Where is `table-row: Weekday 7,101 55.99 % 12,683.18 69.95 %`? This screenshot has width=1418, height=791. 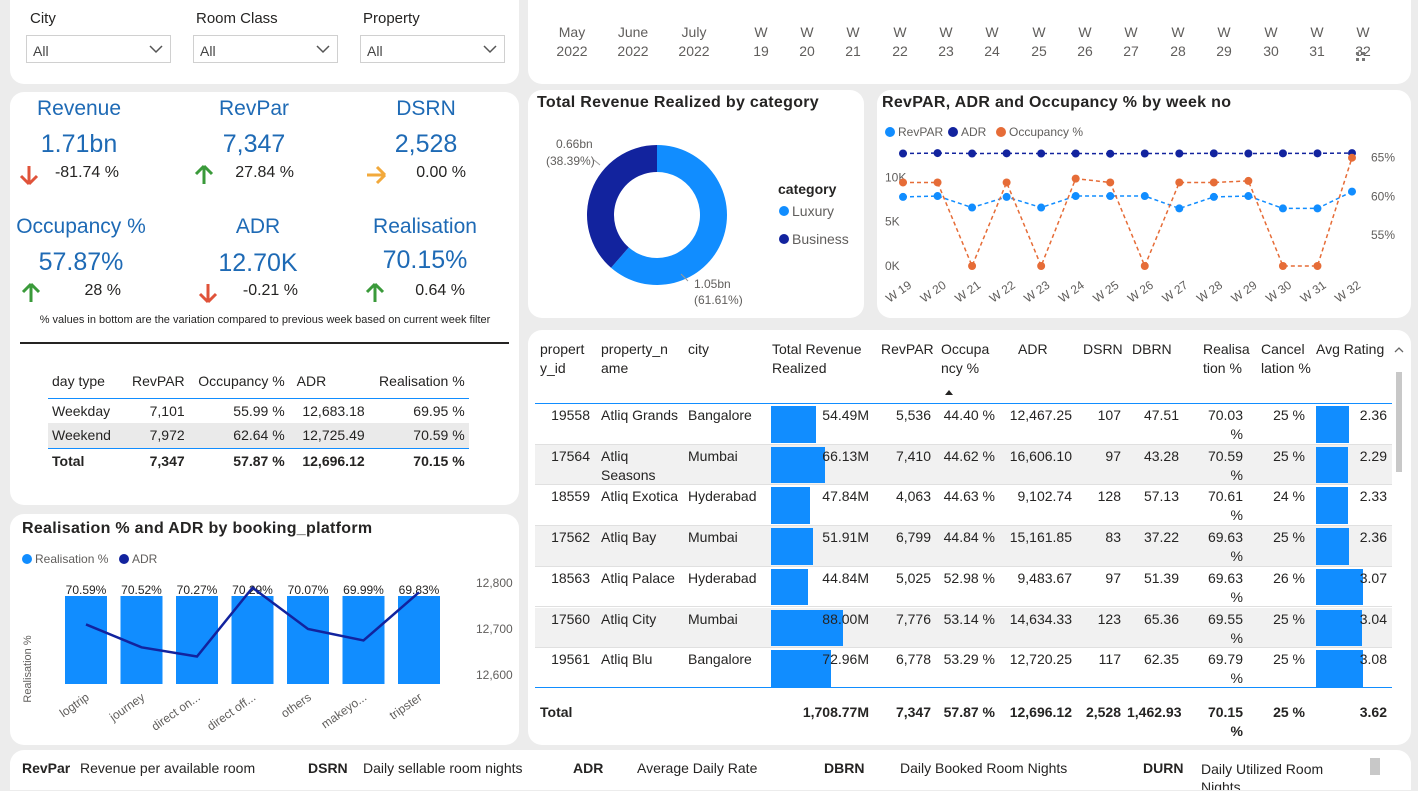 table-row: Weekday 7,101 55.99 % 12,683.18 69.95 % is located at coordinates (258, 410).